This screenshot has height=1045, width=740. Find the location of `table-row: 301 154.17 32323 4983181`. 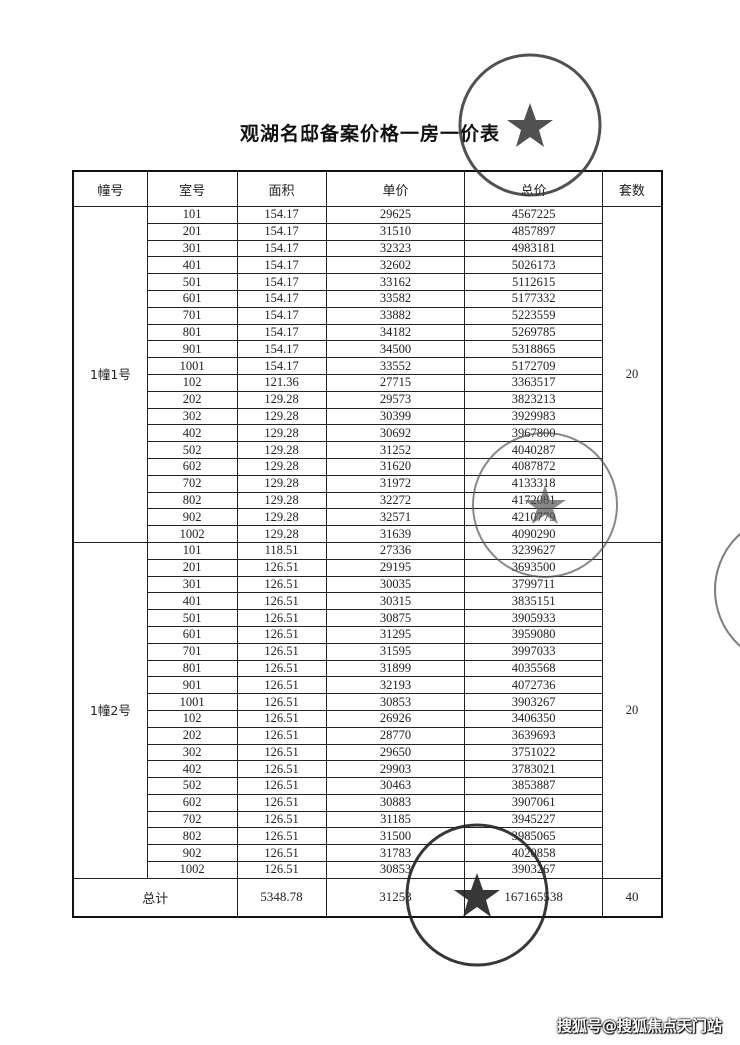

table-row: 301 154.17 32323 4983181 is located at coordinates (367, 248).